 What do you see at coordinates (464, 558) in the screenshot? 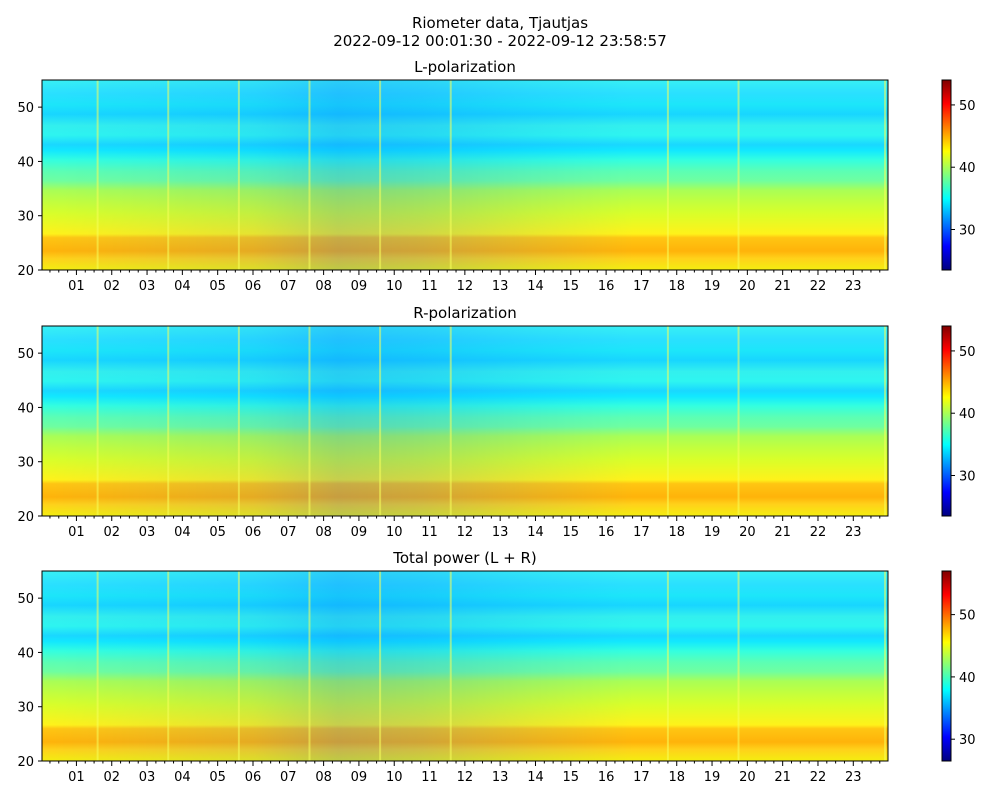
I see `panel-title: Total power (L + R)` at bounding box center [464, 558].